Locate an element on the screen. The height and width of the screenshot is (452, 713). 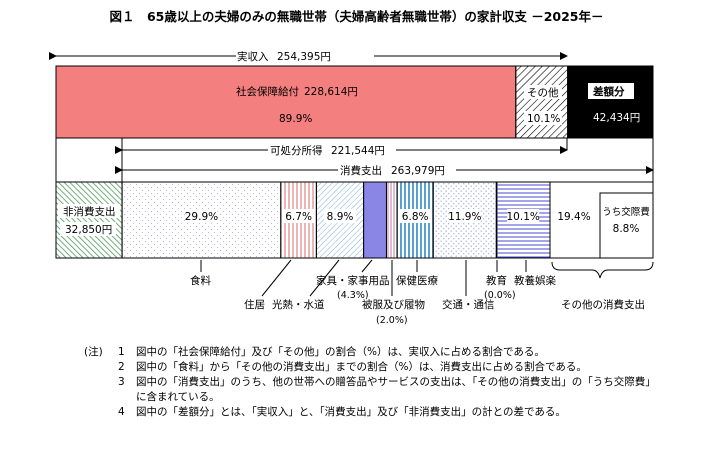
share-bg-food is located at coordinates (201, 216).